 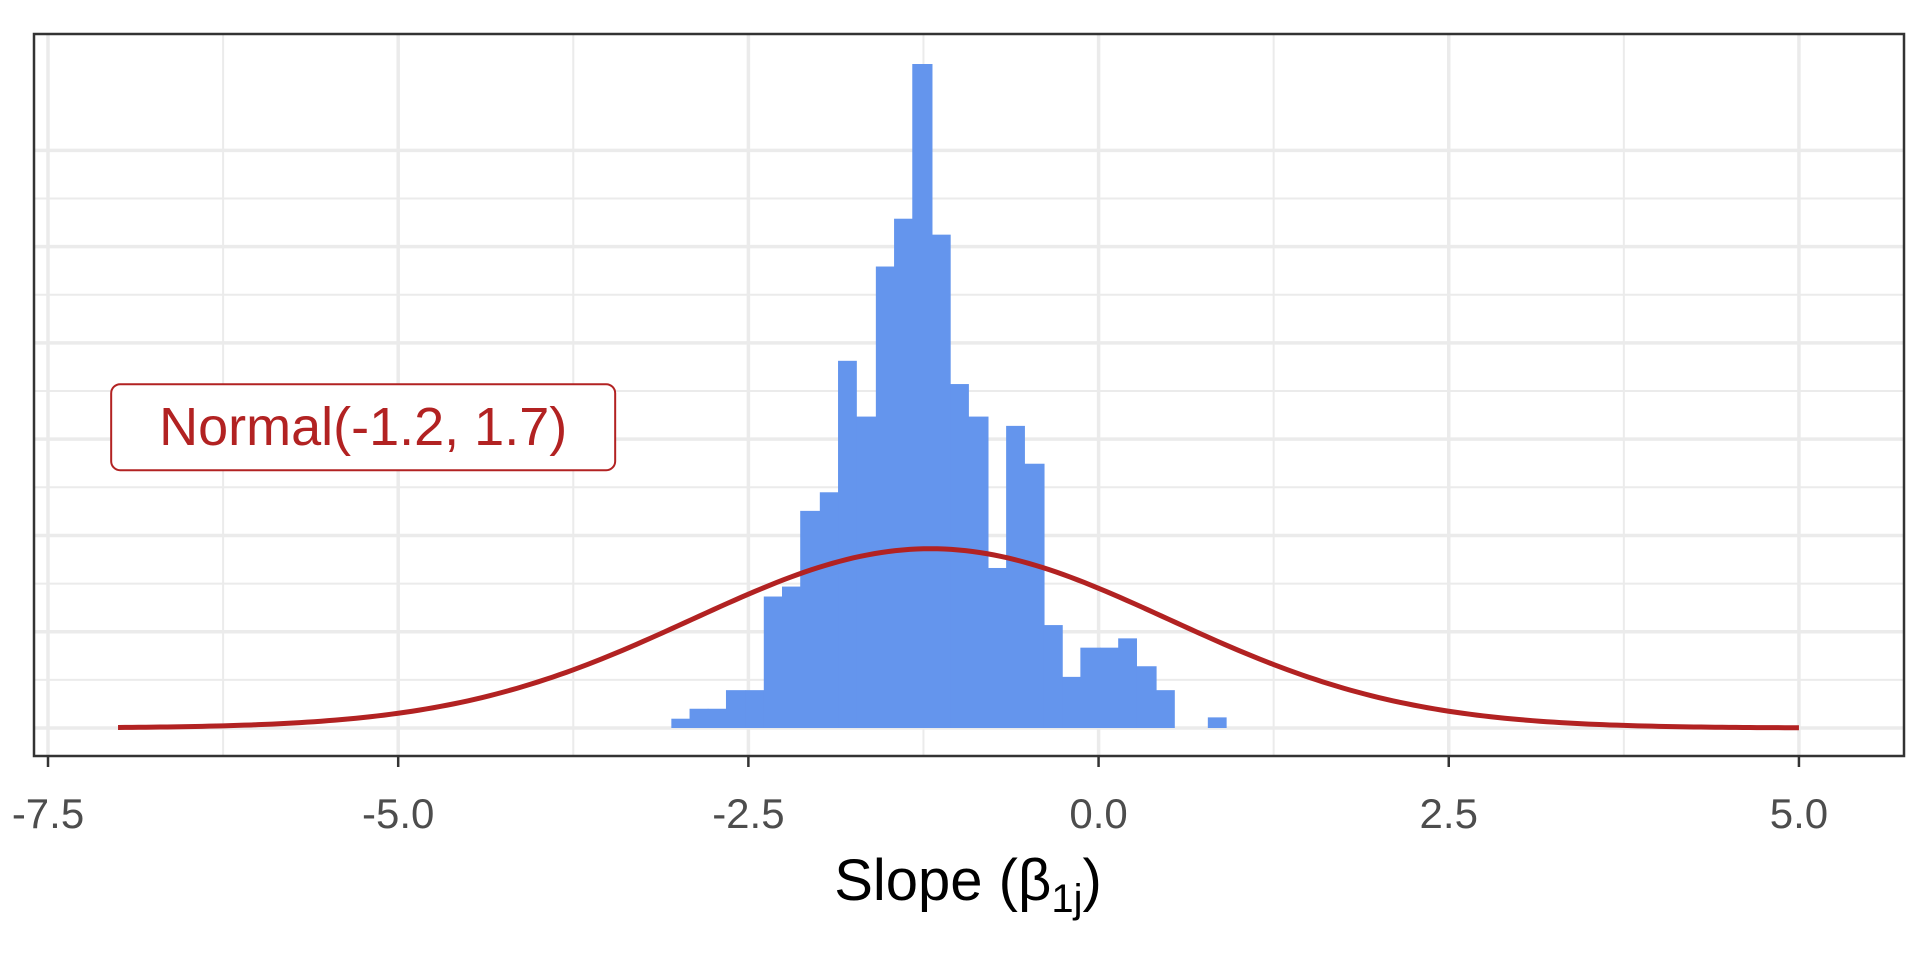 What do you see at coordinates (1066, 899) in the screenshot?
I see `x-axis-title-subscript: 1j` at bounding box center [1066, 899].